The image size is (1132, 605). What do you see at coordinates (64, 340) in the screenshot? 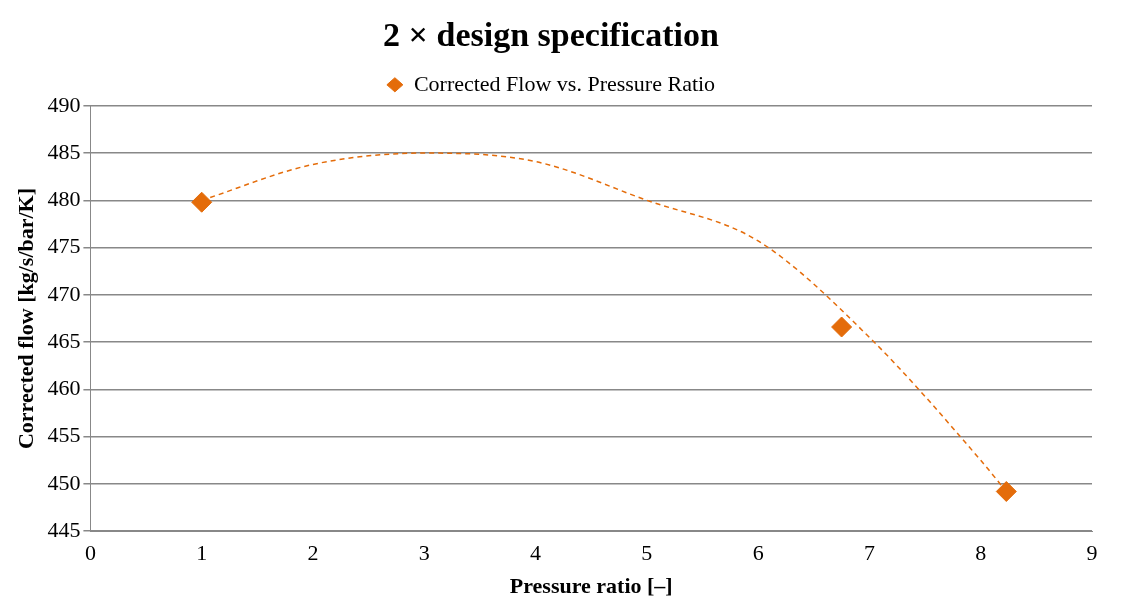
I see `y-tick-label: 465` at bounding box center [64, 340].